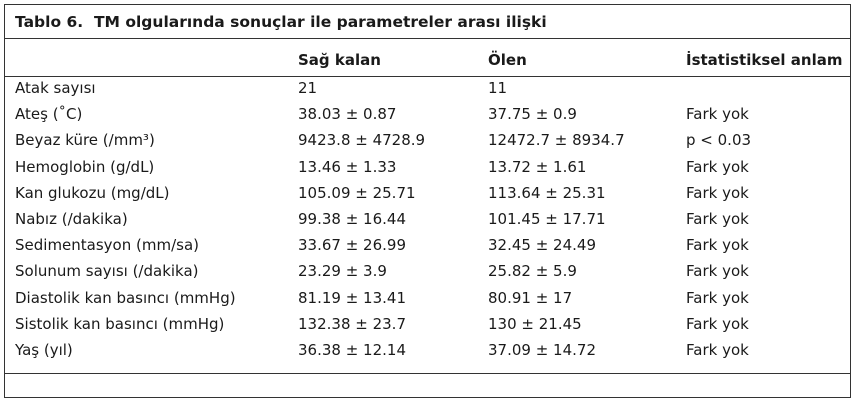  I want to click on table-cell: p < 0.03, so click(719, 140).